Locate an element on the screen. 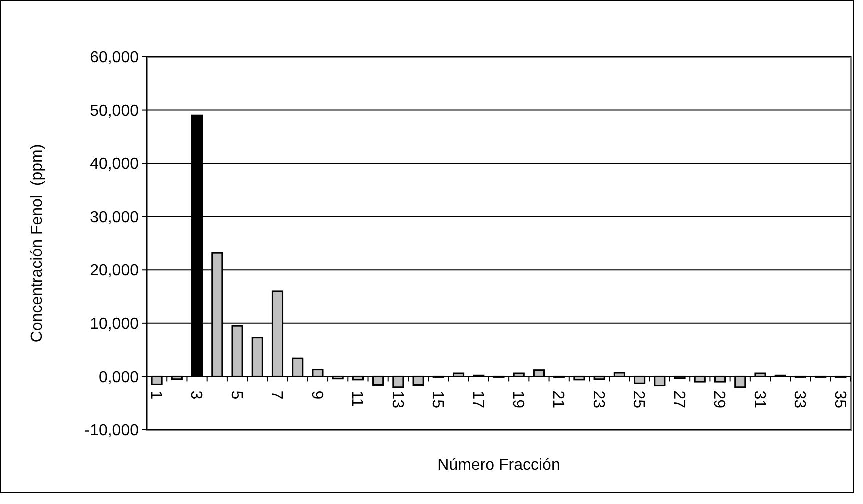 This screenshot has height=504, width=863. y-tick-label: 10,000 is located at coordinates (115, 325).